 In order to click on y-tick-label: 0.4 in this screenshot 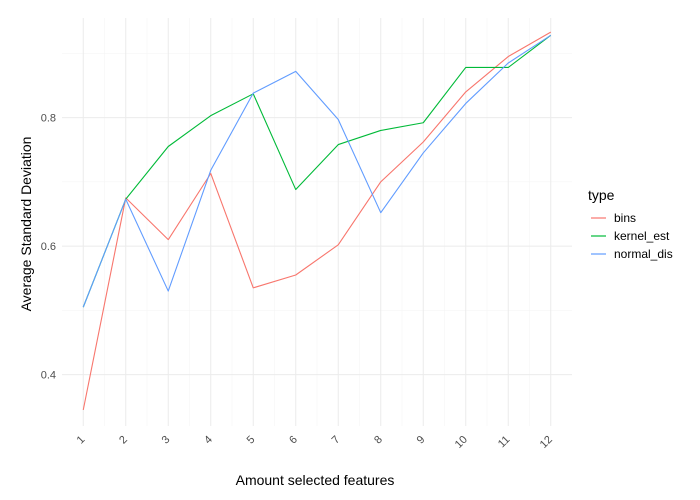, I will do `click(48, 376)`.